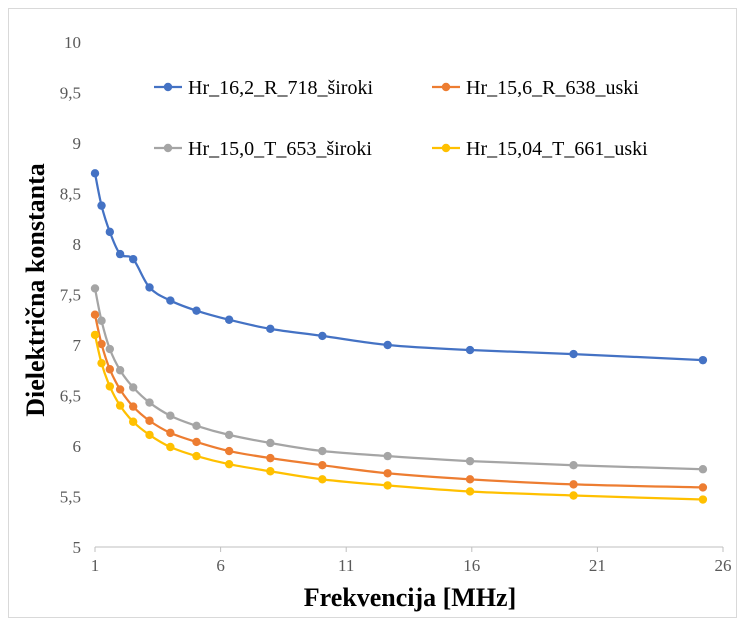  What do you see at coordinates (77, 547) in the screenshot?
I see `y-tick-label: 5` at bounding box center [77, 547].